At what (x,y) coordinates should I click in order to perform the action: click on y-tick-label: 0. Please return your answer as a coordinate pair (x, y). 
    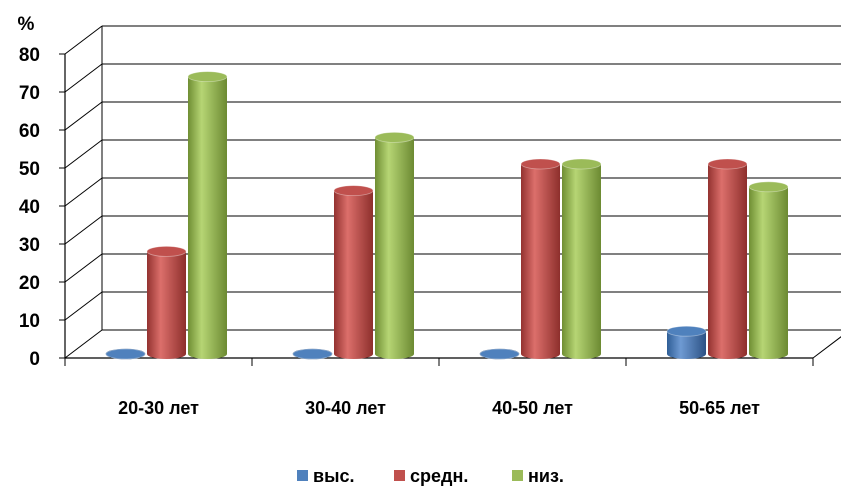
    Looking at the image, I should click on (34, 359).